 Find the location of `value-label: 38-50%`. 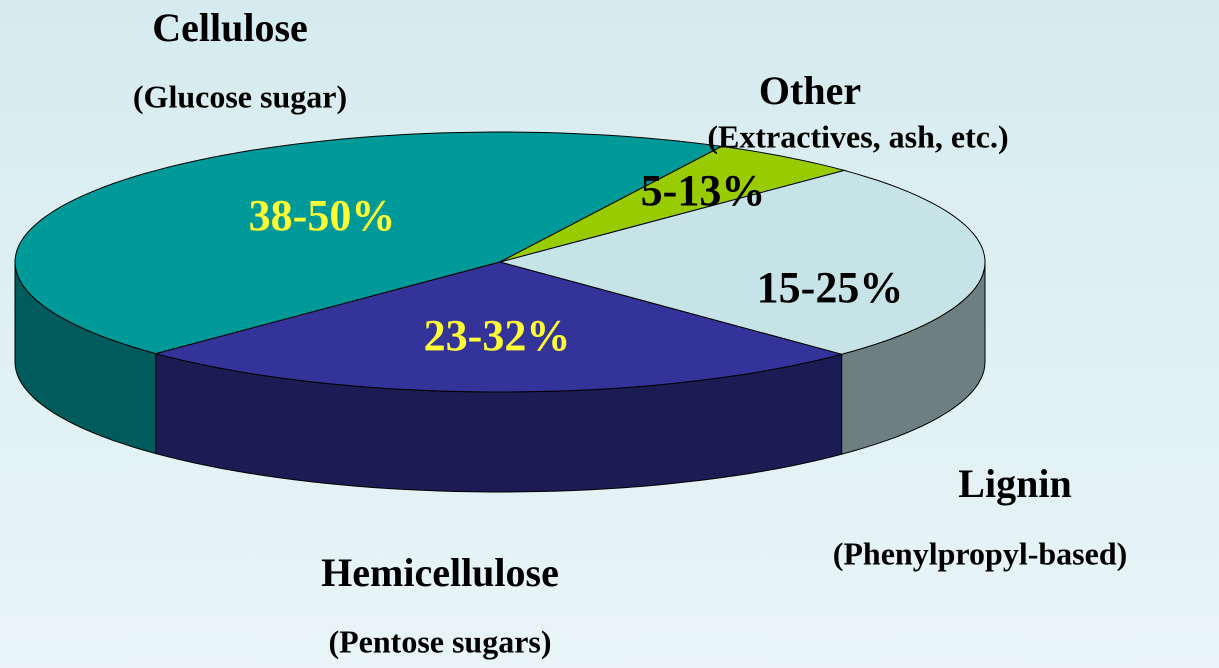

value-label: 38-50% is located at coordinates (322, 215).